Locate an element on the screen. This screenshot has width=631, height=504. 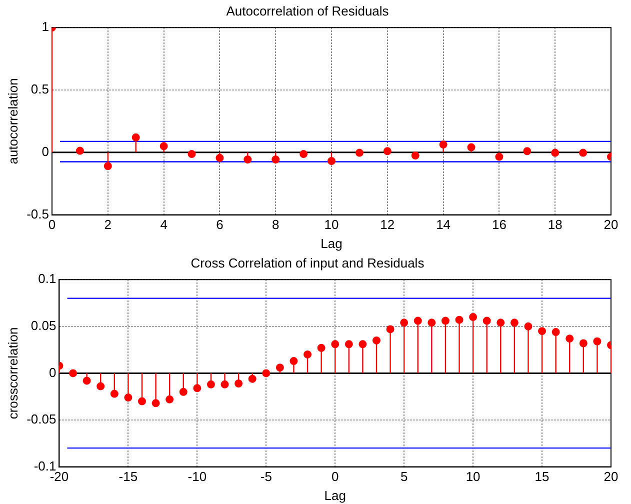
x-tick-label: 4 is located at coordinates (164, 224).